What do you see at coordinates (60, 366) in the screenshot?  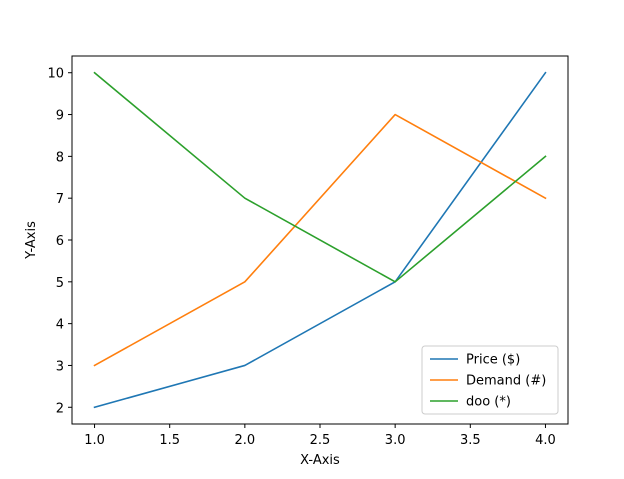 I see `y-tick-label: 3` at bounding box center [60, 366].